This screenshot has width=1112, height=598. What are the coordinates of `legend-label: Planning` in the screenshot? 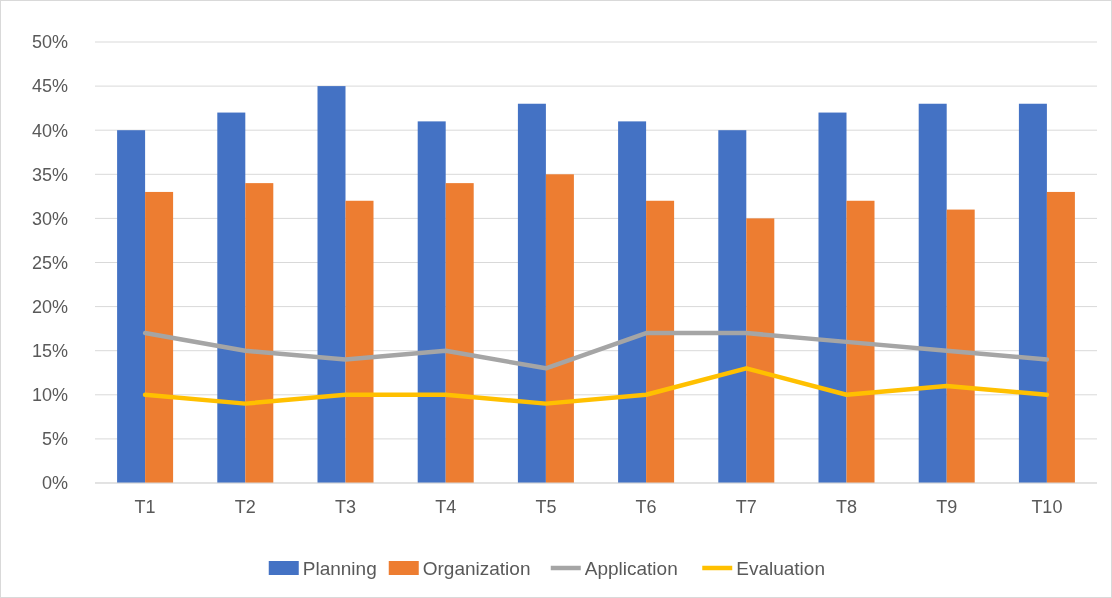 It's located at (339, 568).